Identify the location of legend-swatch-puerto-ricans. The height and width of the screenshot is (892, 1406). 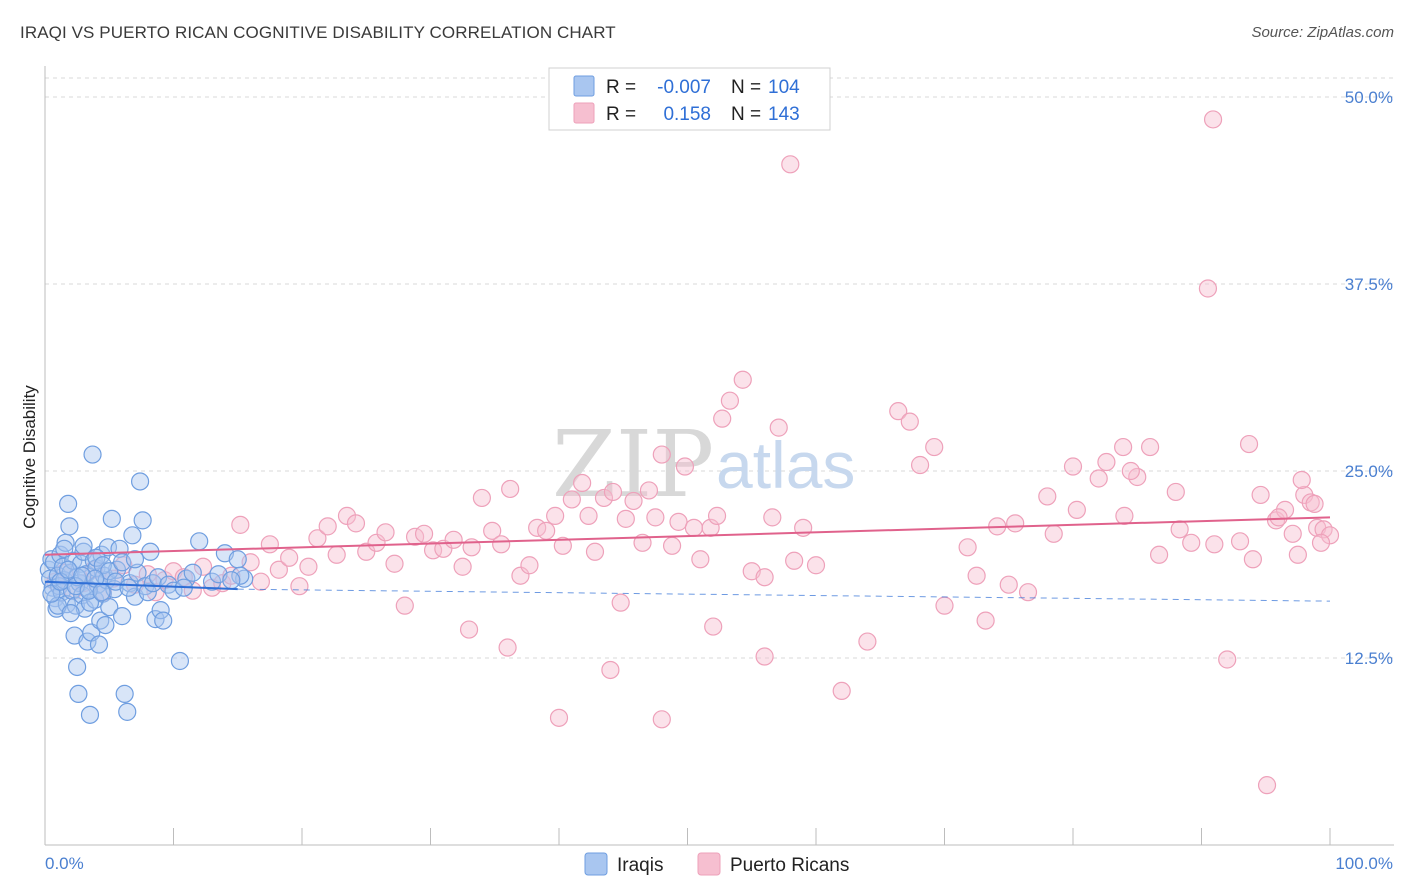
(709, 864).